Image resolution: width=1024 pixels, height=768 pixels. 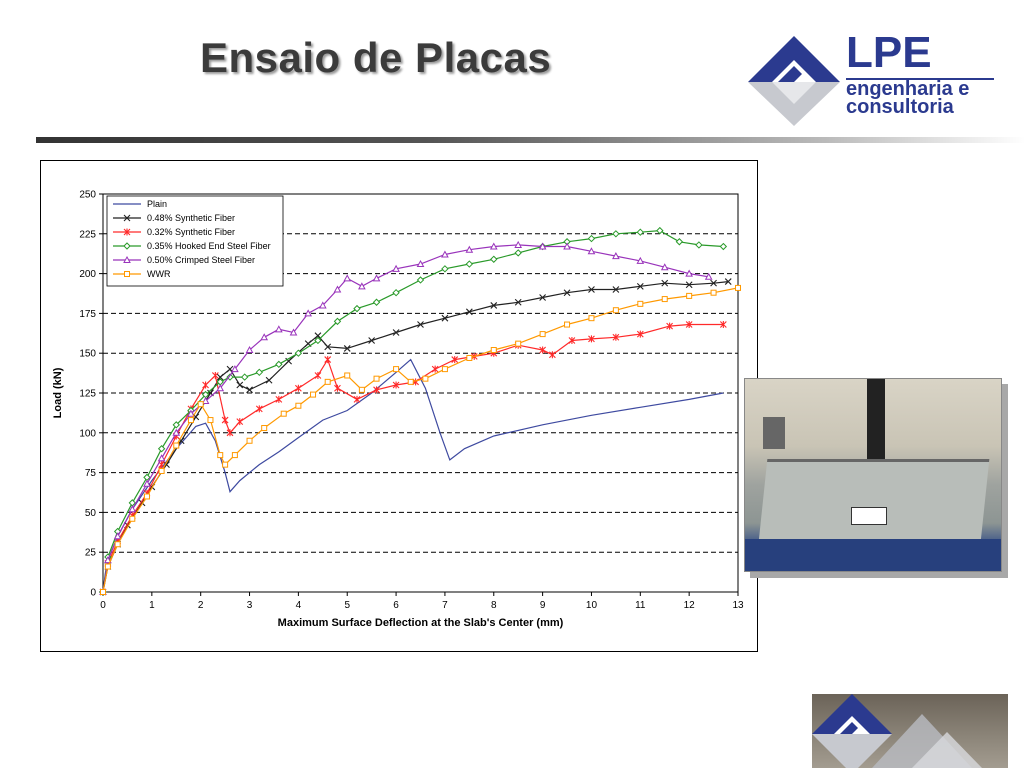 I want to click on legend-label: WWR, so click(x=159, y=274).